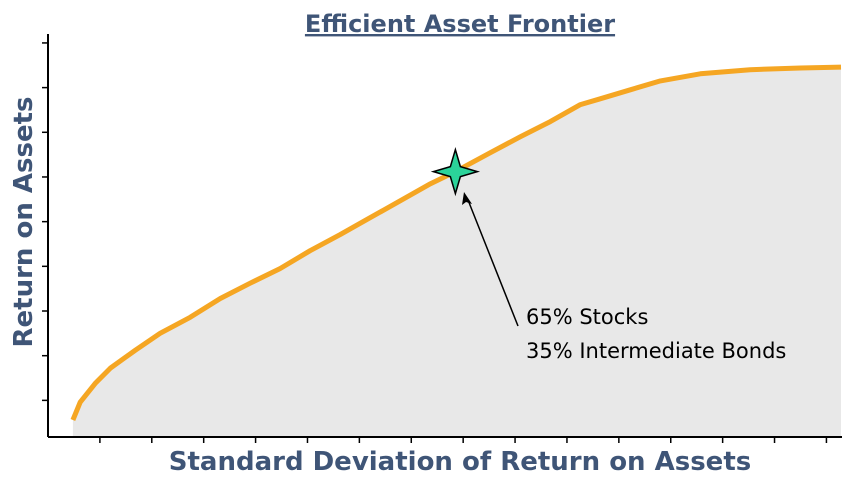 This screenshot has height=482, width=867. What do you see at coordinates (656, 351) in the screenshot?
I see `annotation-line: 35% Intermediate Bonds` at bounding box center [656, 351].